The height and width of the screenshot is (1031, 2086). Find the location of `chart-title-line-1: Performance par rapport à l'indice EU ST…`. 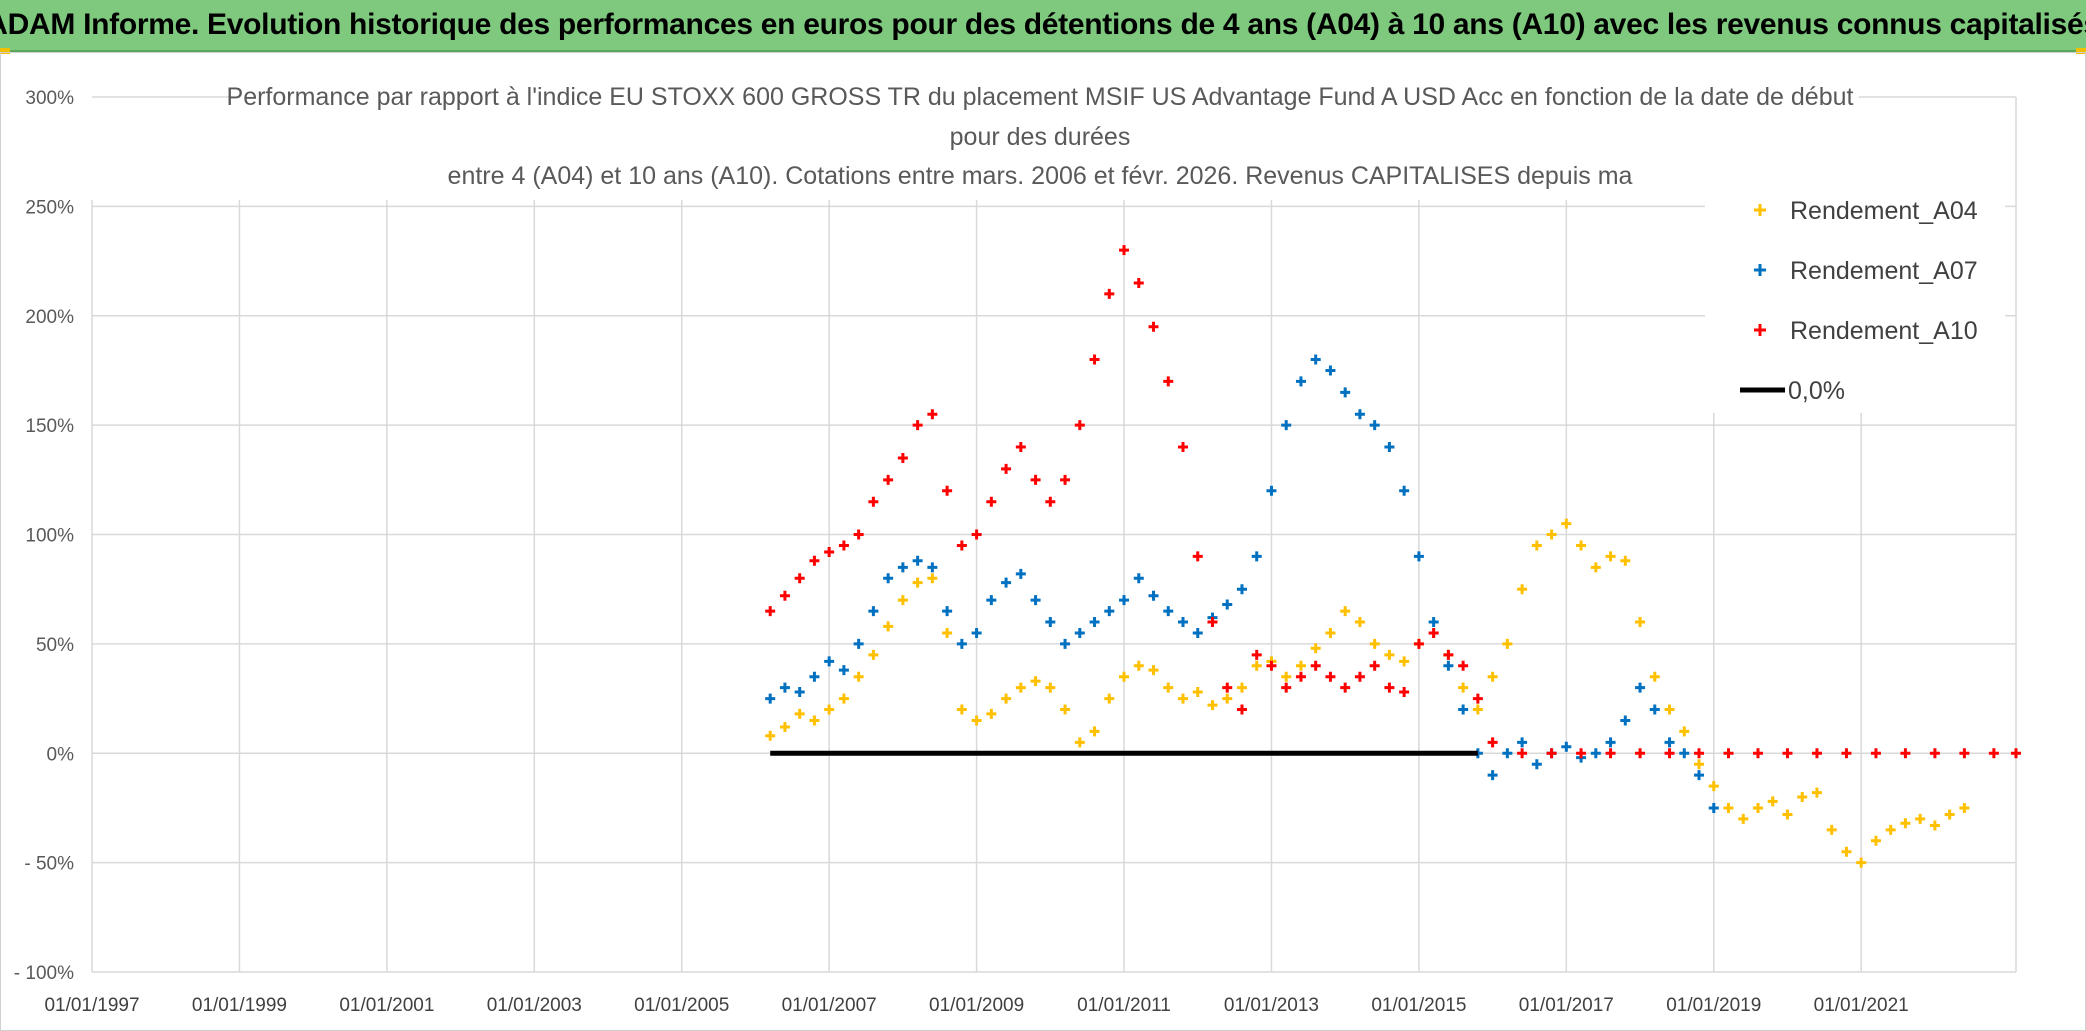

chart-title-line-1: Performance par rapport à l'indice EU ST… is located at coordinates (1040, 97).